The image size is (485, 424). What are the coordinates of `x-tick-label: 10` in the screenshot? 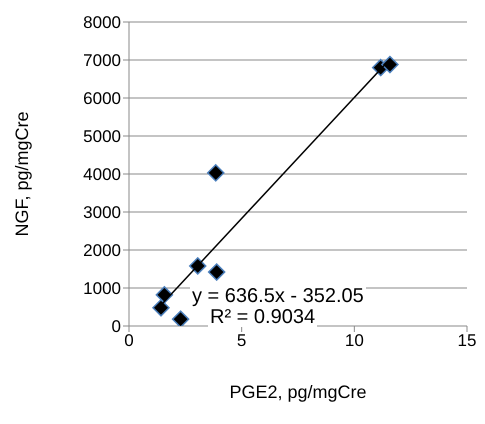 It's located at (354, 340).